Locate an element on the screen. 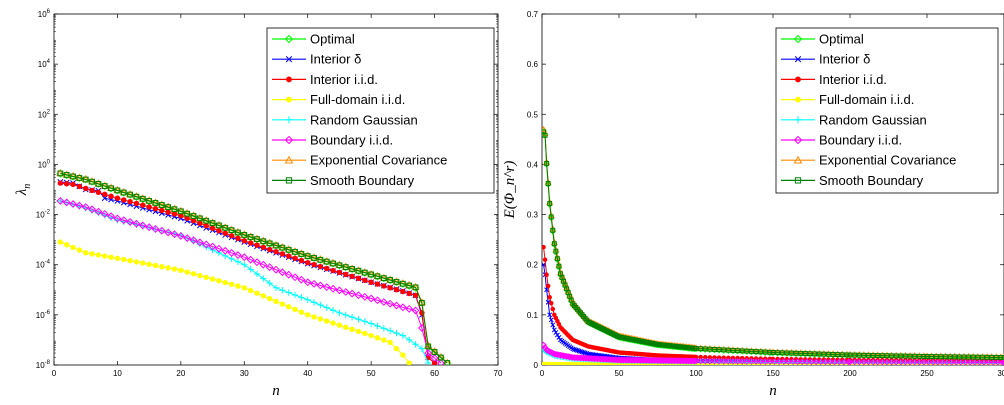 The width and height of the screenshot is (1004, 405). y-tick-label: 0.7 is located at coordinates (533, 14).